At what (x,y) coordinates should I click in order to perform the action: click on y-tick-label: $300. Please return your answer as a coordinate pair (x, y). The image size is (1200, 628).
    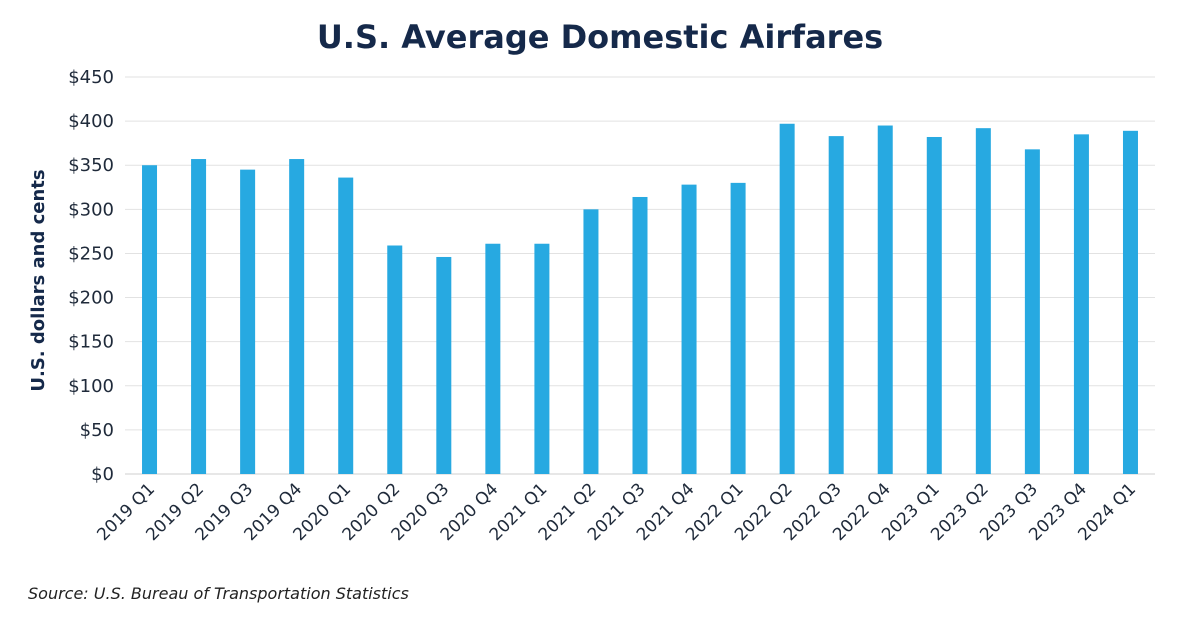
    Looking at the image, I should click on (91, 209).